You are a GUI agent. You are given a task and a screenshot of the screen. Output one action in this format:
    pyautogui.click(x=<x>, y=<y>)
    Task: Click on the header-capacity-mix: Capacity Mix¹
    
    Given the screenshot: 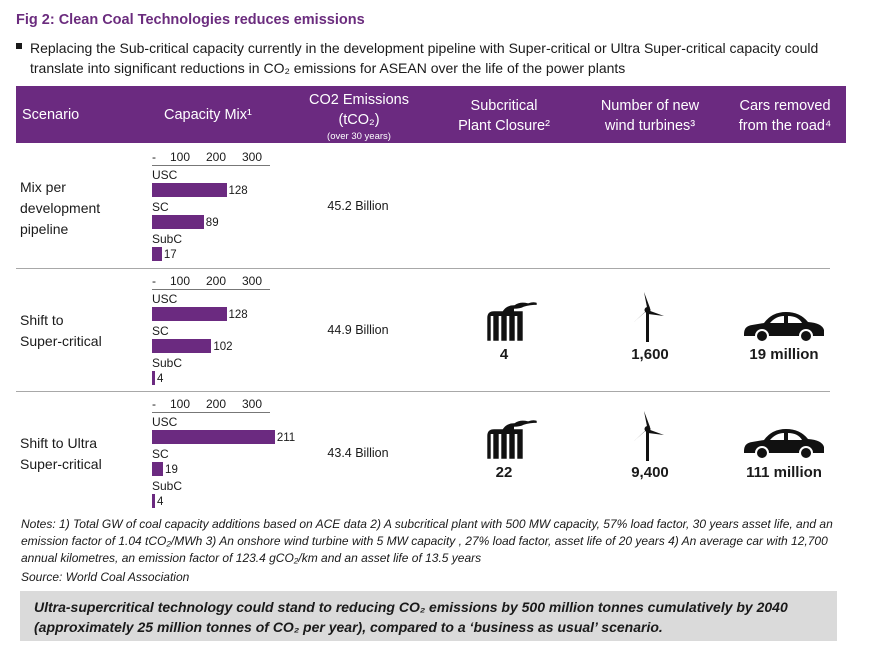 What is the action you would take?
    pyautogui.click(x=208, y=115)
    